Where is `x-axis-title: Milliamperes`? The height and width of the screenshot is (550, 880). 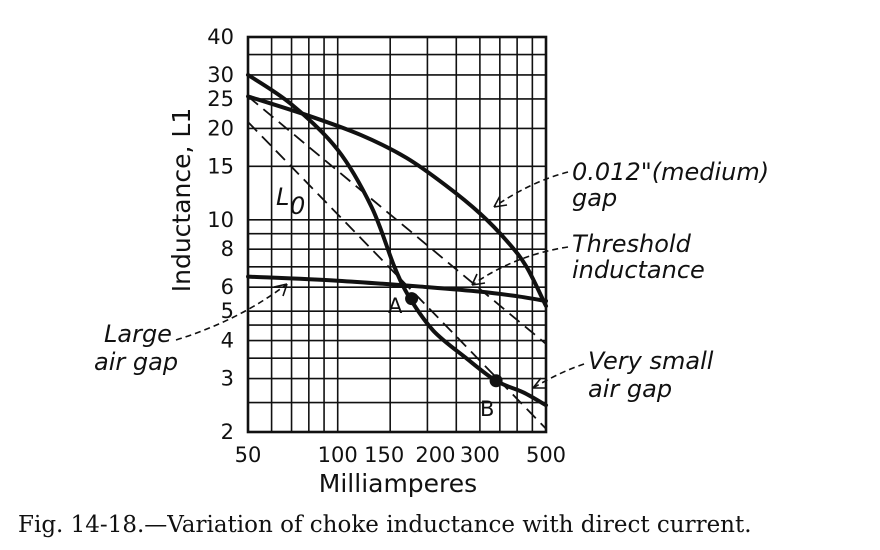 x-axis-title: Milliamperes is located at coordinates (398, 483).